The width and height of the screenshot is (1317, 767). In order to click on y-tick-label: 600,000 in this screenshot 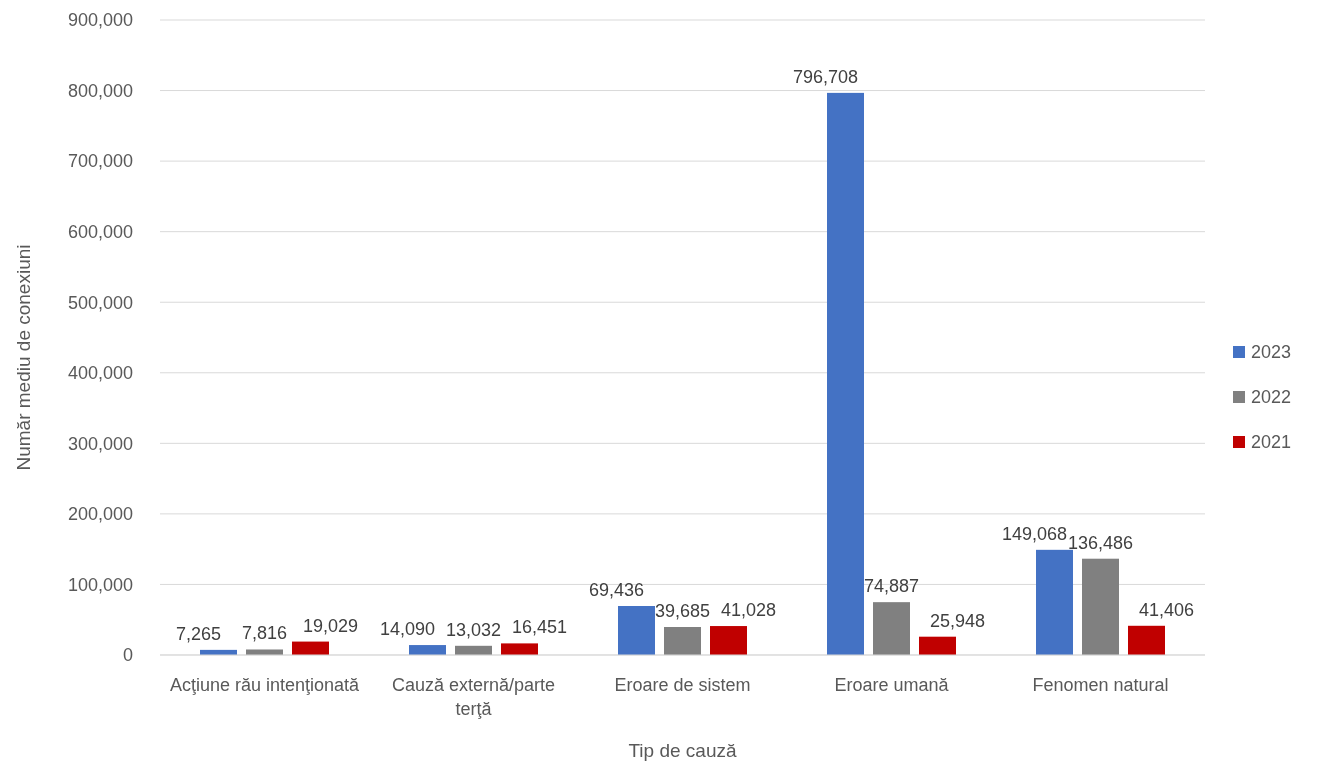, I will do `click(100, 231)`.